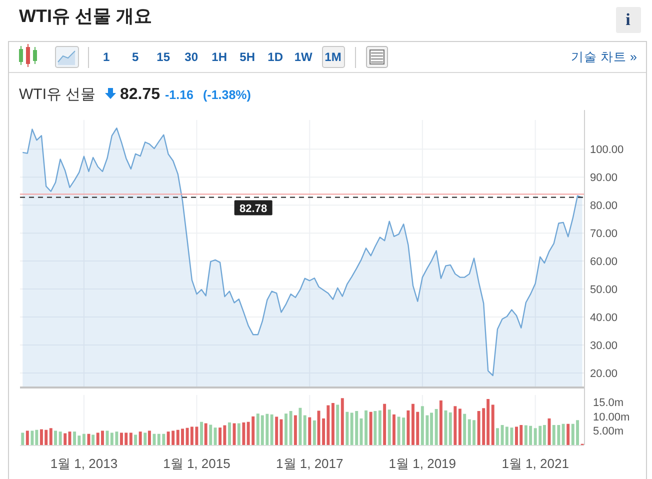 The height and width of the screenshot is (479, 652). What do you see at coordinates (604, 290) in the screenshot?
I see `y-tick-label: 50.00` at bounding box center [604, 290].